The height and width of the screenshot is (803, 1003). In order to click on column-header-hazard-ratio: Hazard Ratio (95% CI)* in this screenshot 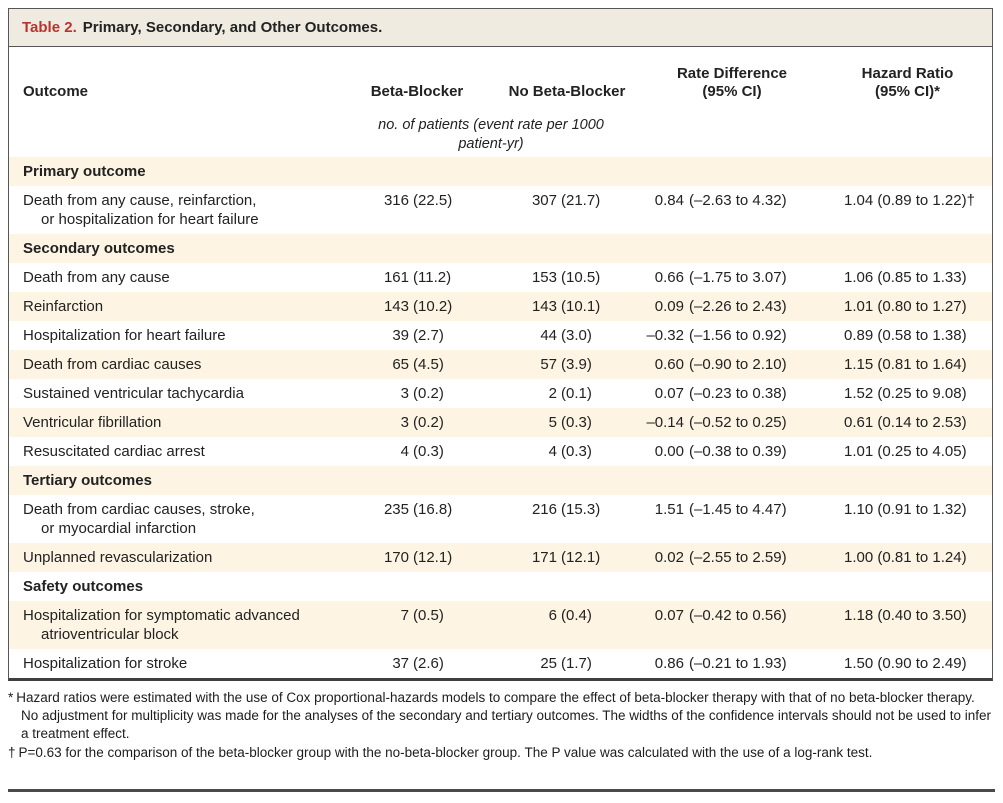, I will do `click(907, 83)`.